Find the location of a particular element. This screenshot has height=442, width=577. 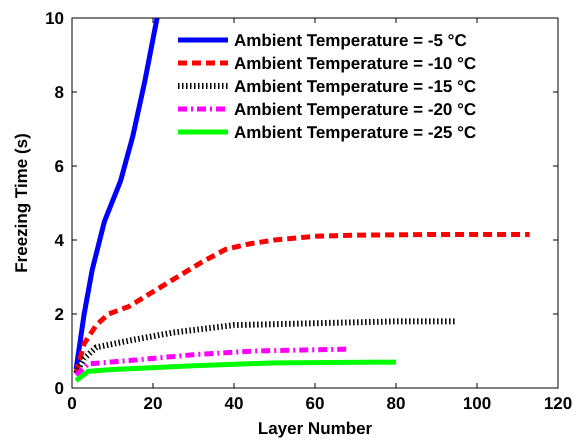

x-tick-label: 40 is located at coordinates (234, 403).